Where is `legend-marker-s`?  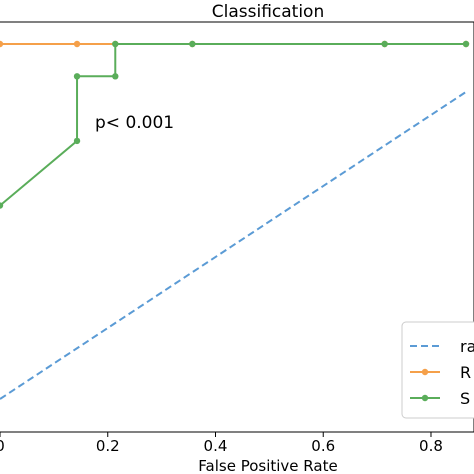
legend-marker-s is located at coordinates (425, 398).